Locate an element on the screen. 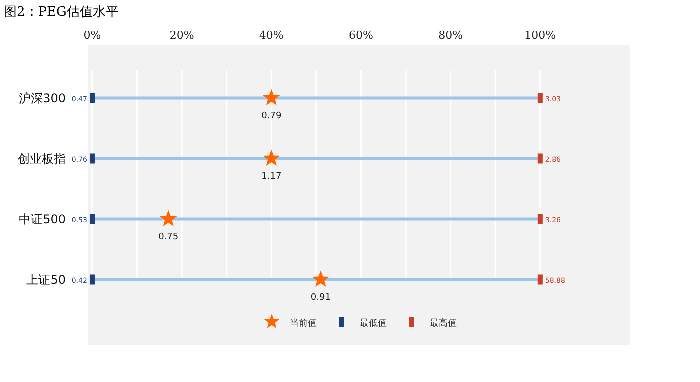  annotation: 0.79 is located at coordinates (272, 116).